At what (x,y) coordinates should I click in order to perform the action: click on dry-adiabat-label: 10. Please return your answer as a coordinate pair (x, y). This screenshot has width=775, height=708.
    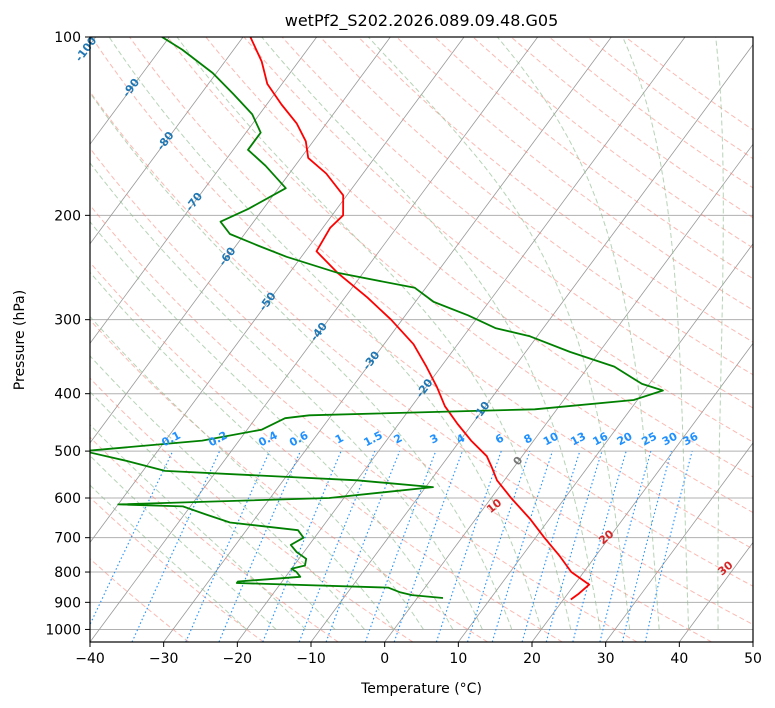
    Looking at the image, I should click on (494, 506).